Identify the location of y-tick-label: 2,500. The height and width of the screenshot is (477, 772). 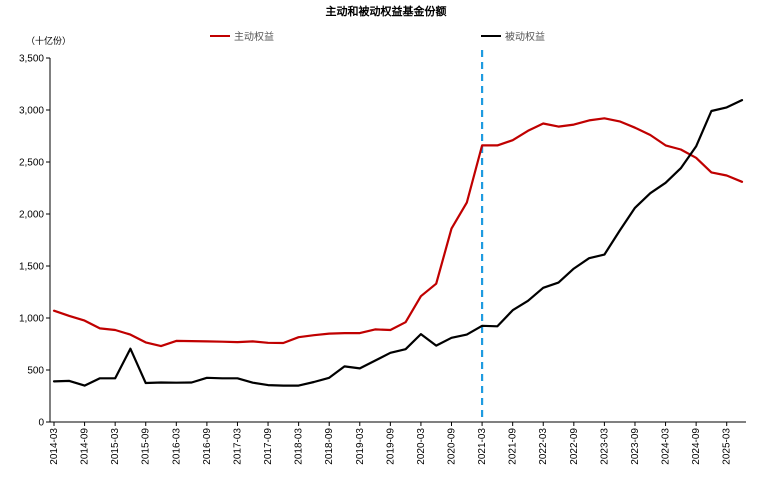
(31, 163).